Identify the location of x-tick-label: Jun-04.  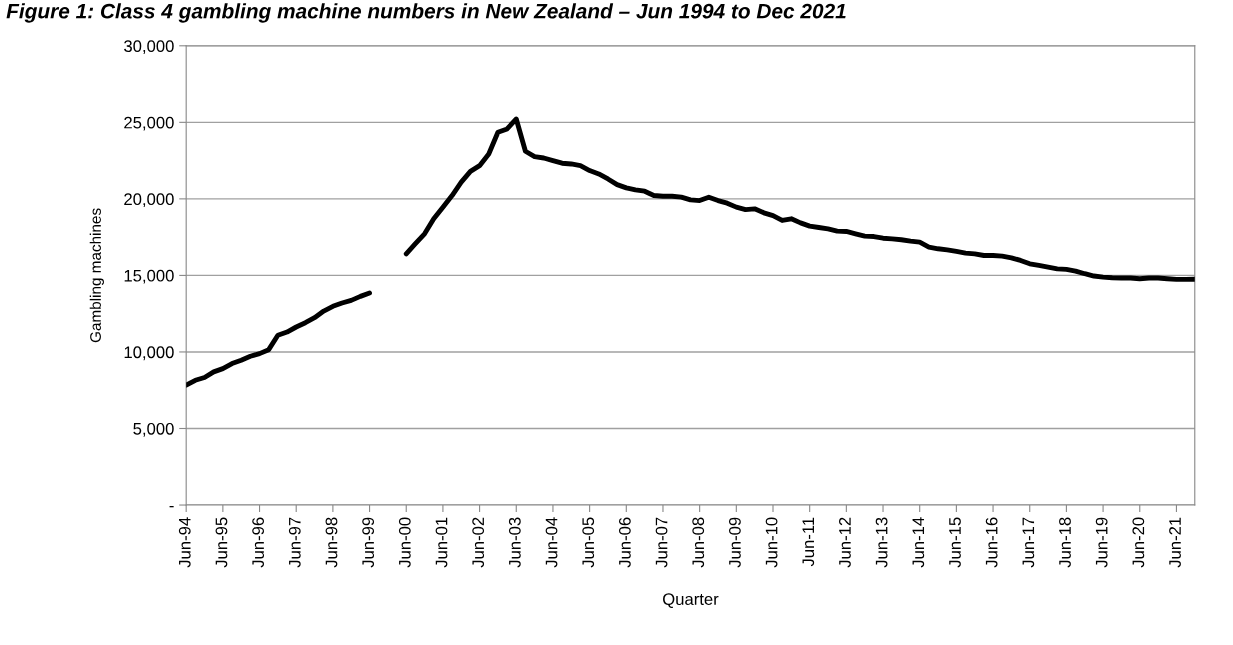
(551, 542).